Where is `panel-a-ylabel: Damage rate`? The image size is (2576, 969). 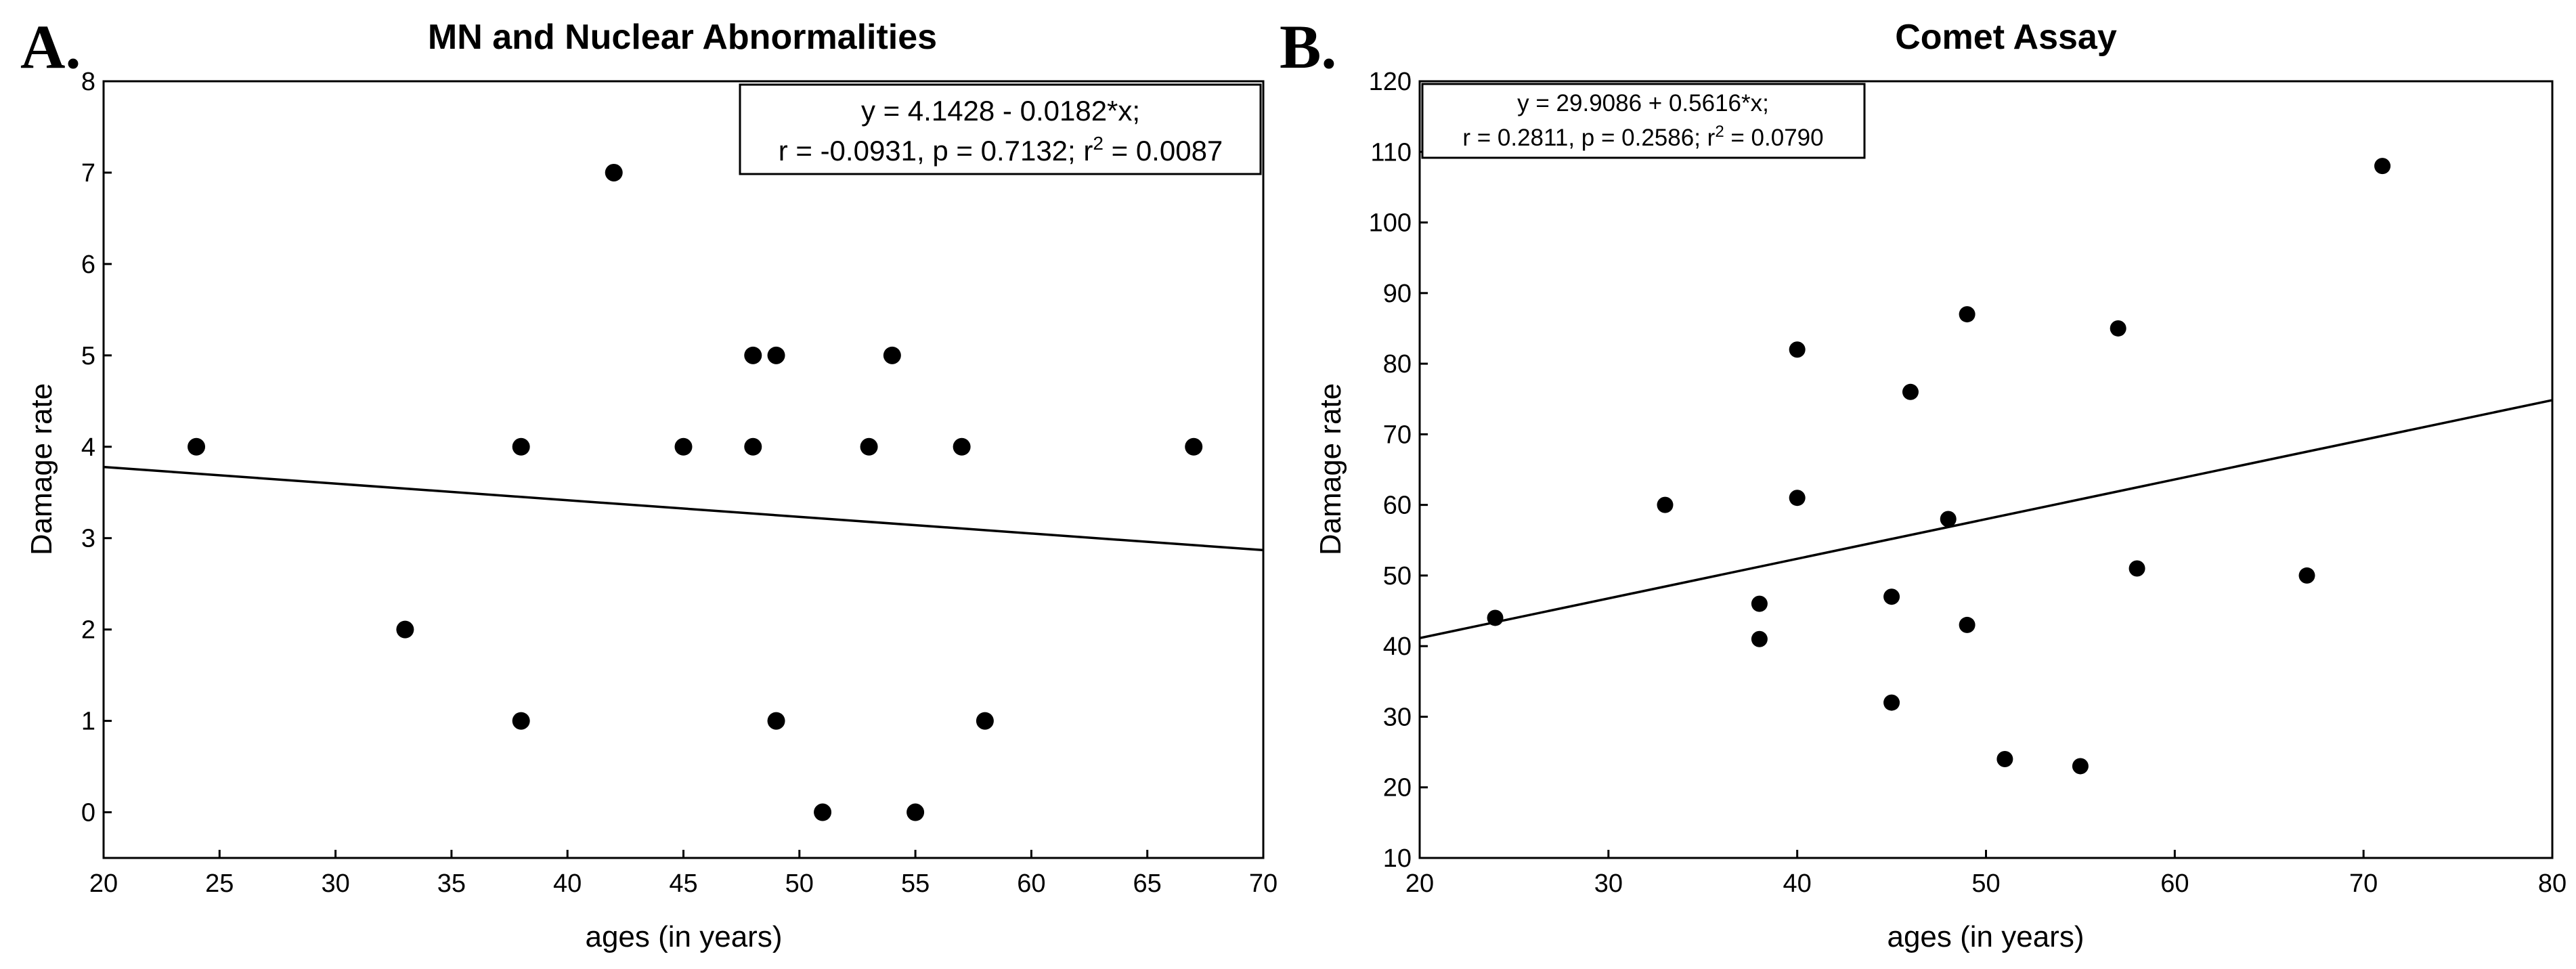 panel-a-ylabel: Damage rate is located at coordinates (41, 469).